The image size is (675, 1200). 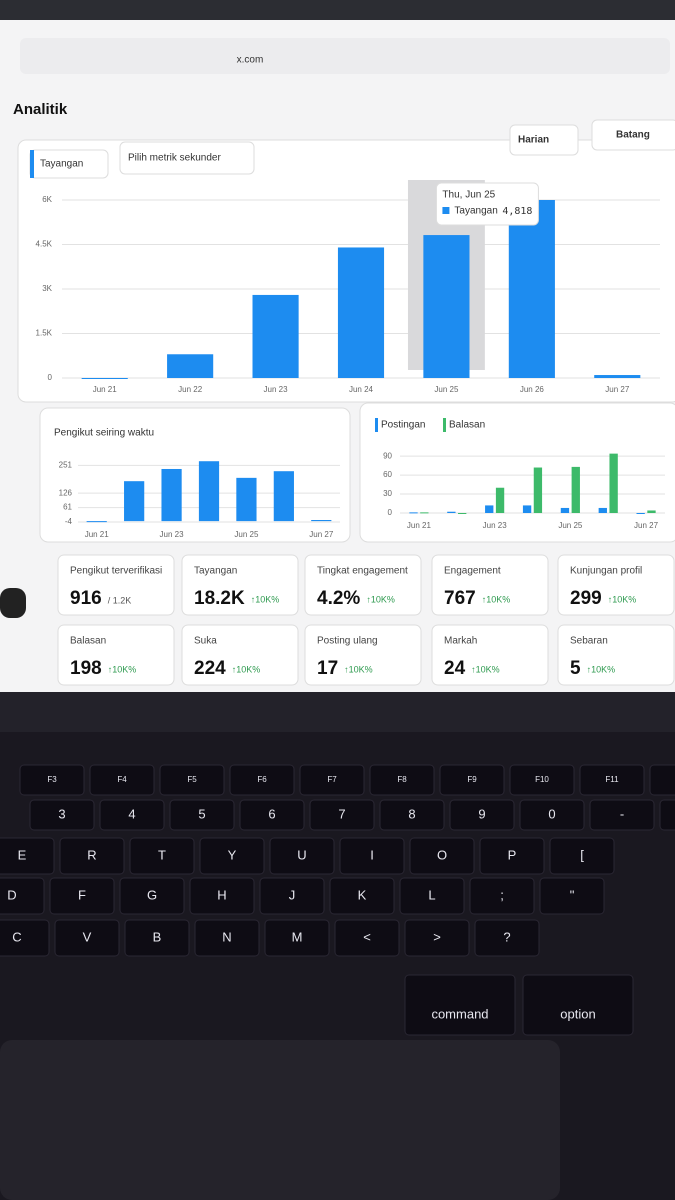 I want to click on tooltip, so click(x=487, y=204).